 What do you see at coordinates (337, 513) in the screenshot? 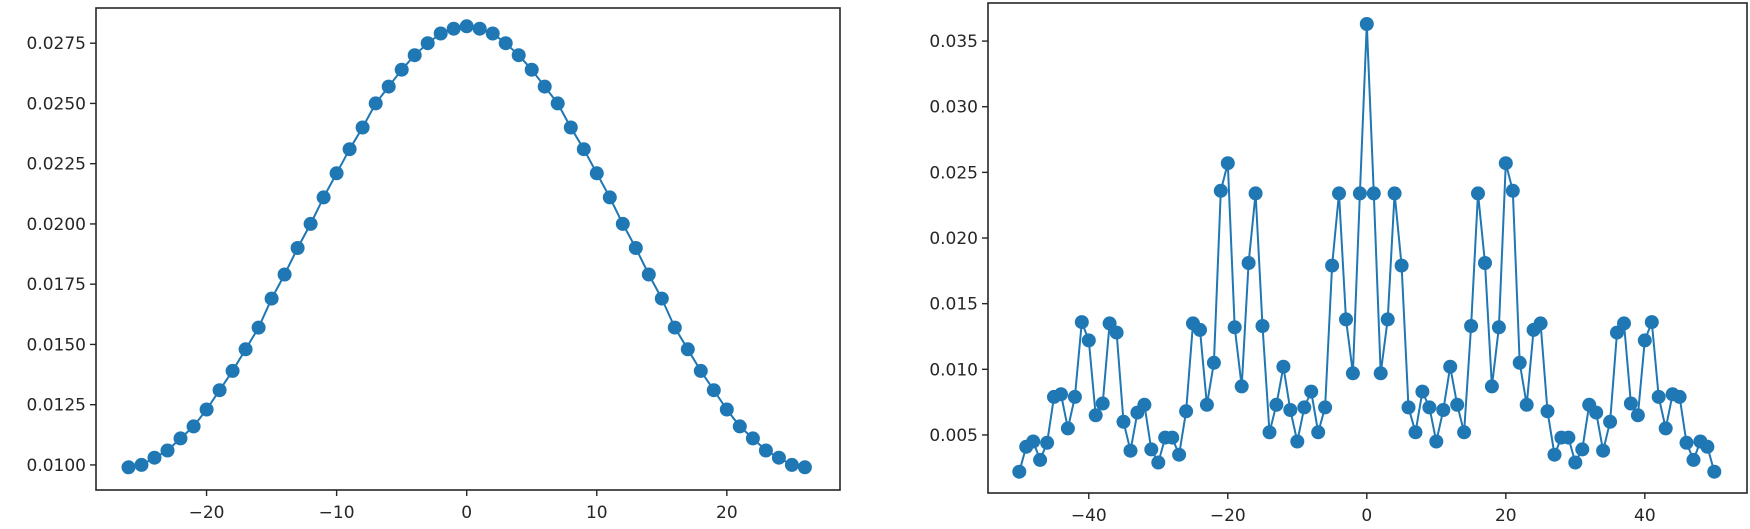
I see `x-tick-label: −10` at bounding box center [337, 513].